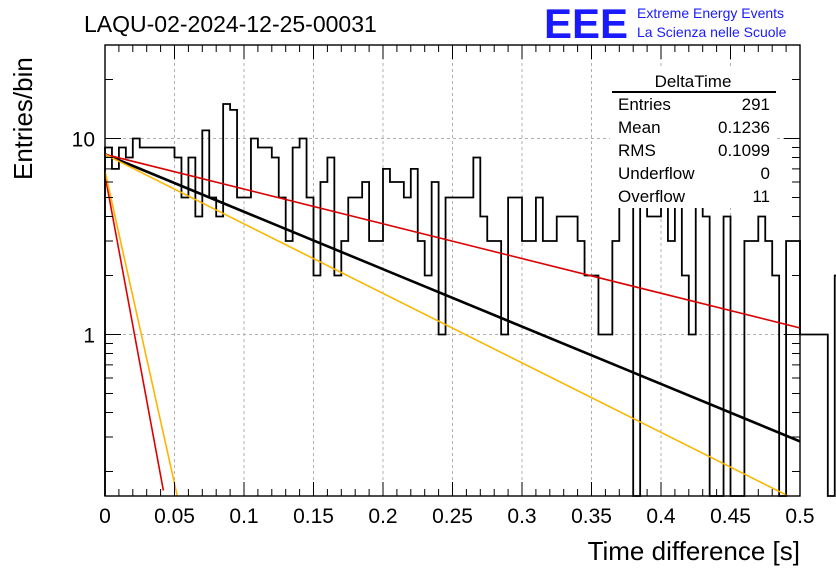 This screenshot has height=572, width=836. Describe the element at coordinates (83, 140) in the screenshot. I see `y-tick-label: 10` at that location.